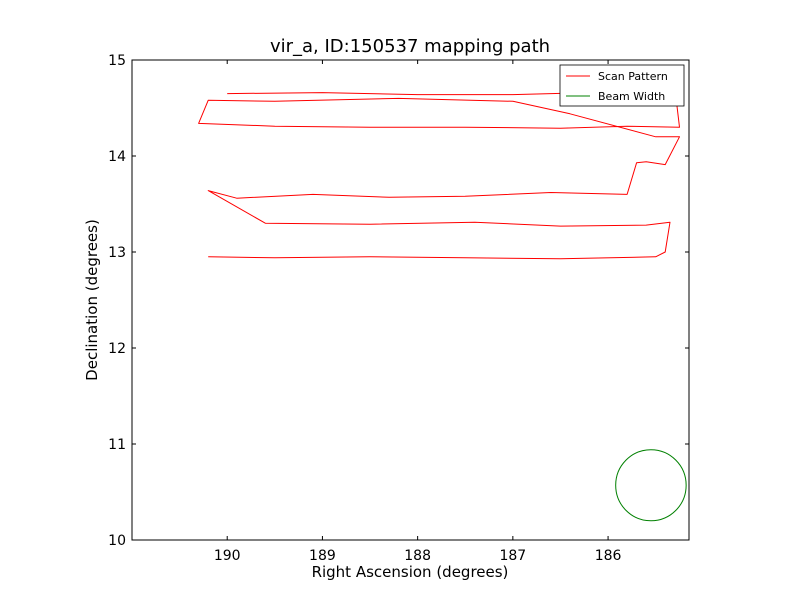 This screenshot has height=600, width=800. I want to click on x-axis-label: Right Ascension (degrees), so click(410, 572).